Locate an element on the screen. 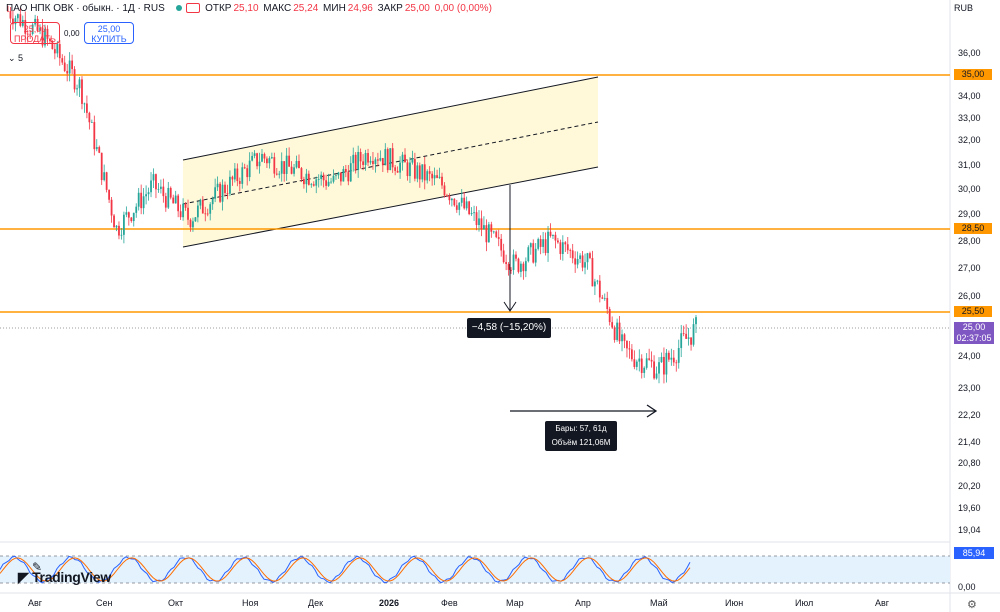  sell-label: ПРОДАТЬ is located at coordinates (35, 39).